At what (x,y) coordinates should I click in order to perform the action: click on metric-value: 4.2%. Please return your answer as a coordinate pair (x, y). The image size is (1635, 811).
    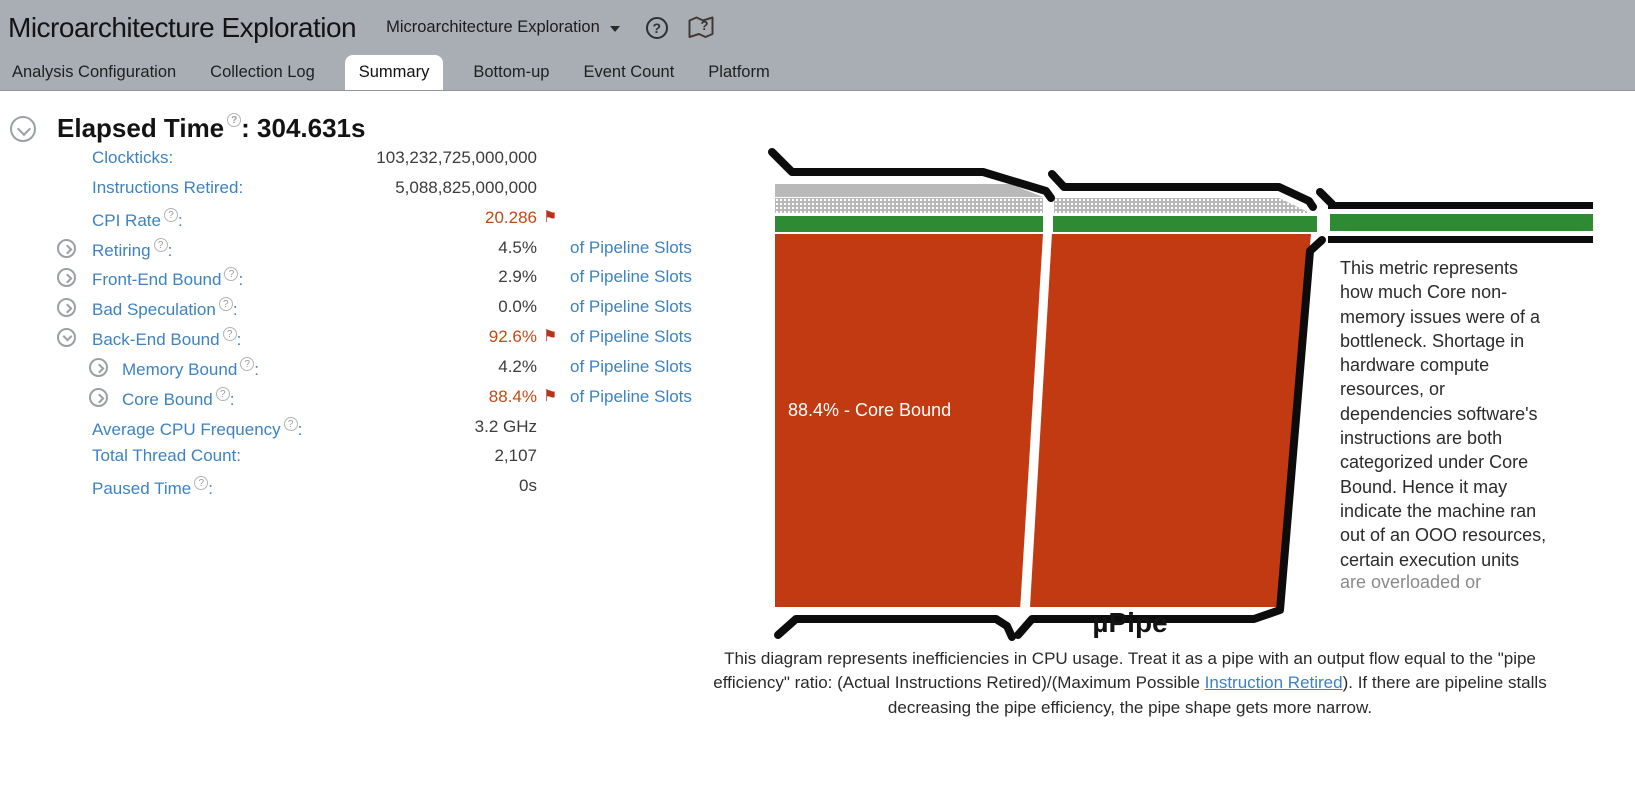
    Looking at the image, I should click on (517, 366).